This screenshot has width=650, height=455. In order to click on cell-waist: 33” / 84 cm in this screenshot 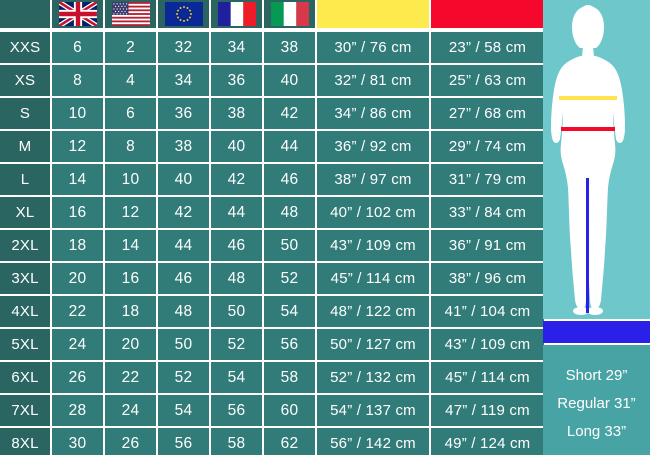, I will do `click(487, 212)`.